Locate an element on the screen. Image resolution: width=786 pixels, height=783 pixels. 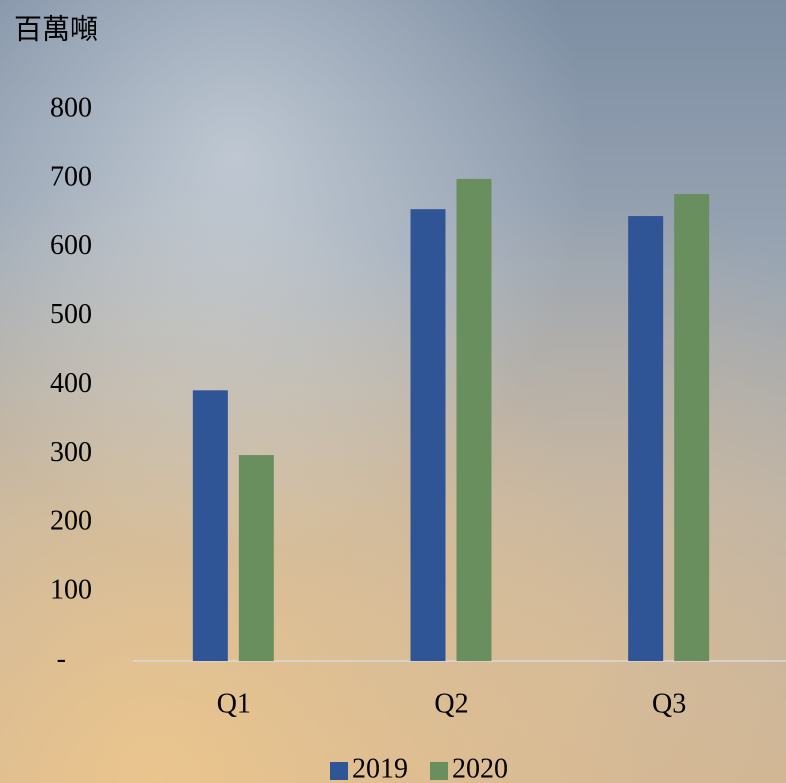
x-tick-label: Q3 is located at coordinates (669, 703).